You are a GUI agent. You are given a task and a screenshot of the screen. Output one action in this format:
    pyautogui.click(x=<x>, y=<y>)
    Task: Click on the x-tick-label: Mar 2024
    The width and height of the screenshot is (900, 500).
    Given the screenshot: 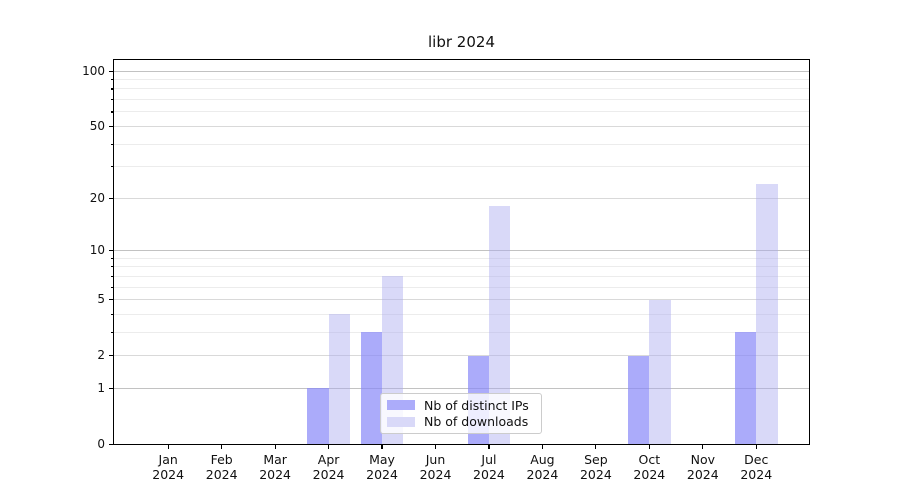 What is the action you would take?
    pyautogui.click(x=275, y=467)
    